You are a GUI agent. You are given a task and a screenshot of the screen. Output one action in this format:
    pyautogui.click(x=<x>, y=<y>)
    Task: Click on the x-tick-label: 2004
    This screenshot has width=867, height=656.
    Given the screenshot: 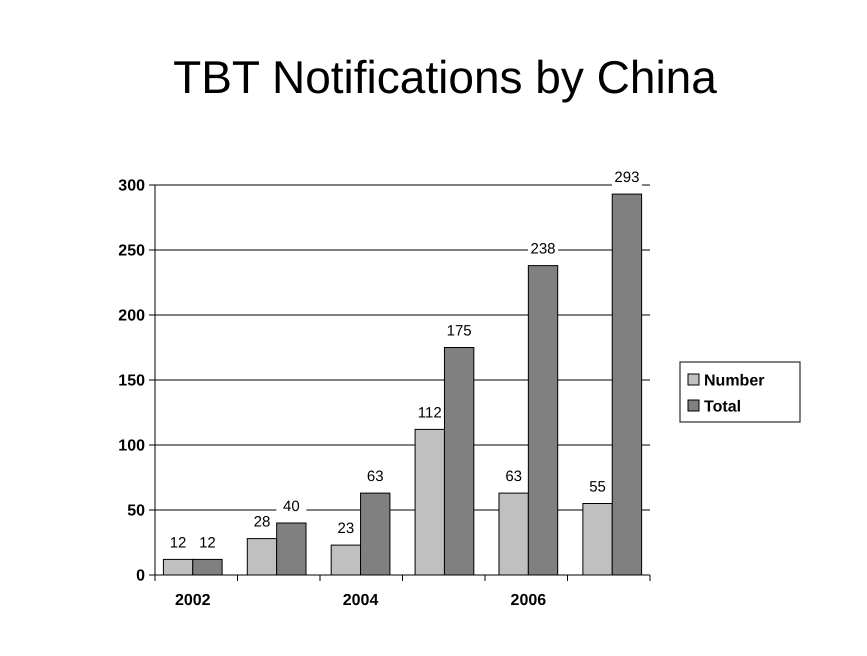 What is the action you would take?
    pyautogui.click(x=360, y=600)
    